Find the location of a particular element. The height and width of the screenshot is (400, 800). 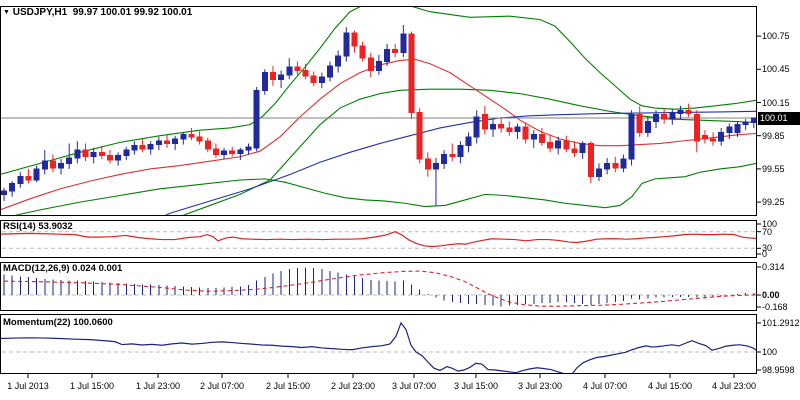

momentum-indicator-label: Momentum(22) 100.0600 is located at coordinates (58, 322).